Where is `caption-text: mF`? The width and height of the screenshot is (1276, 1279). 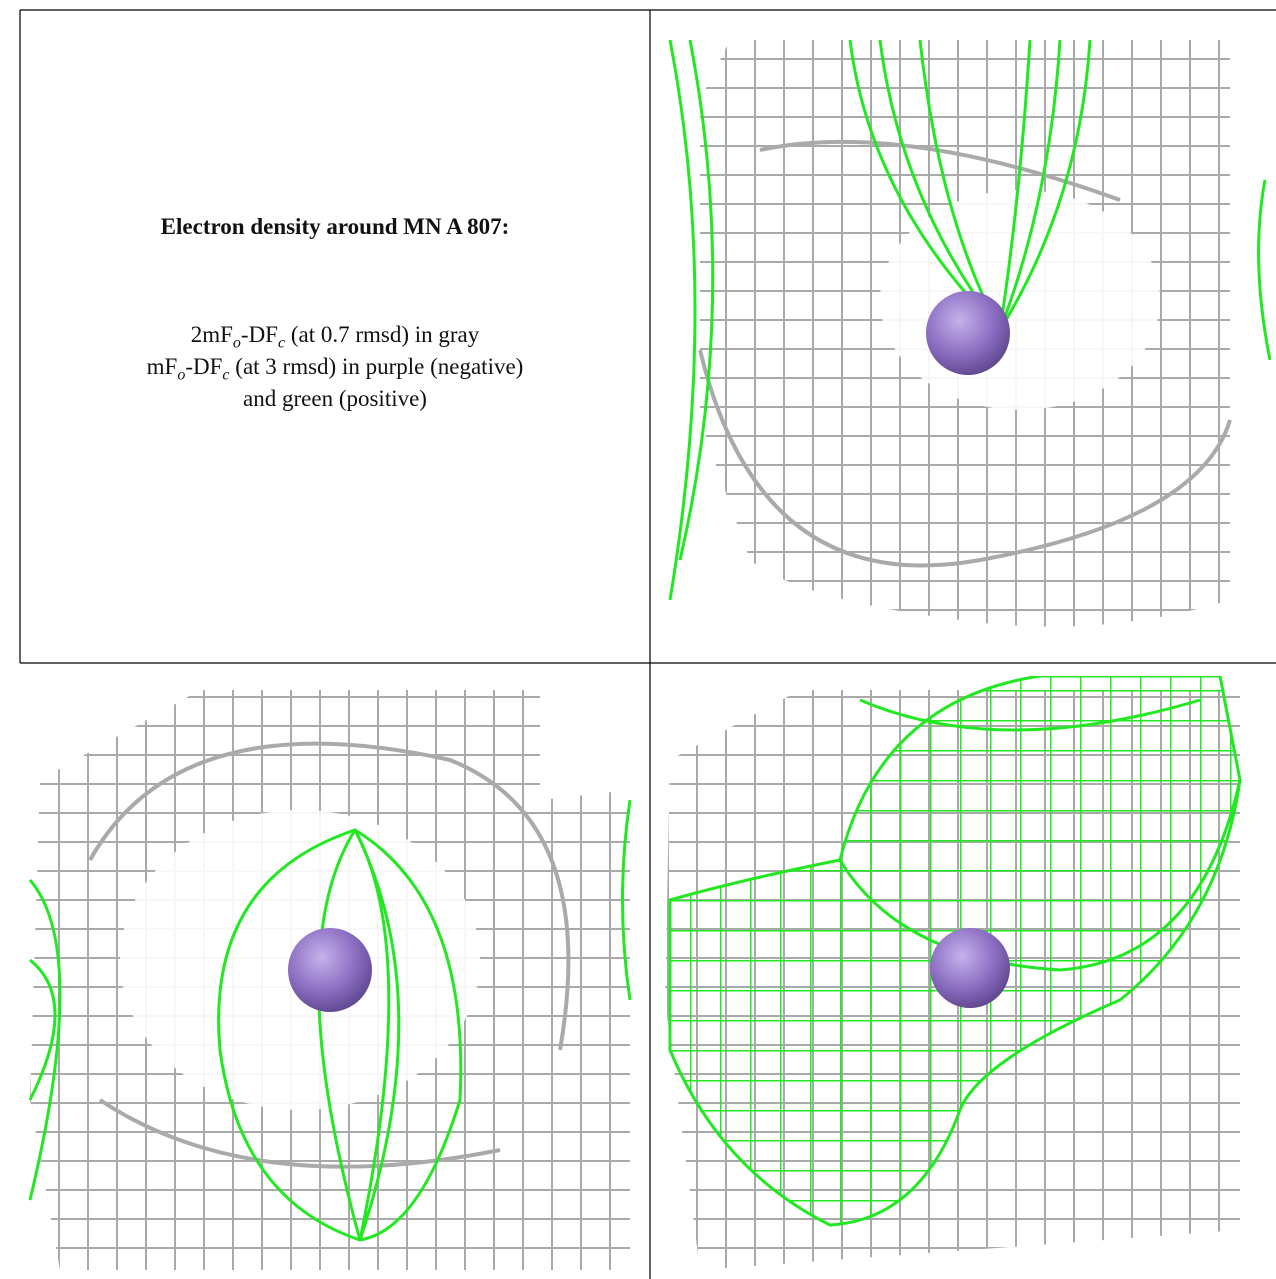 caption-text: mF is located at coordinates (162, 366).